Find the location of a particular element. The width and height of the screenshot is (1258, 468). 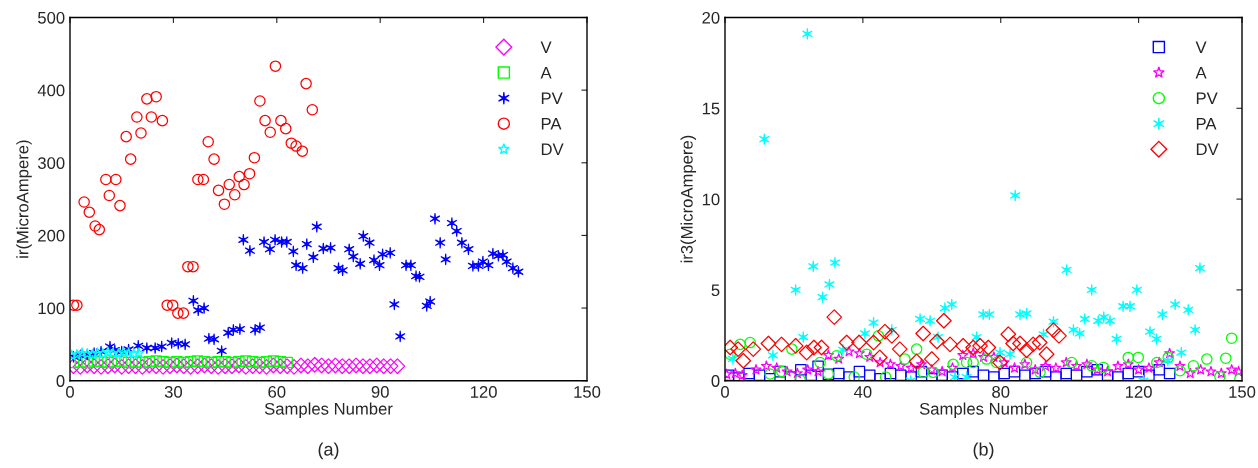

y-tick-label: 500 is located at coordinates (51, 17).